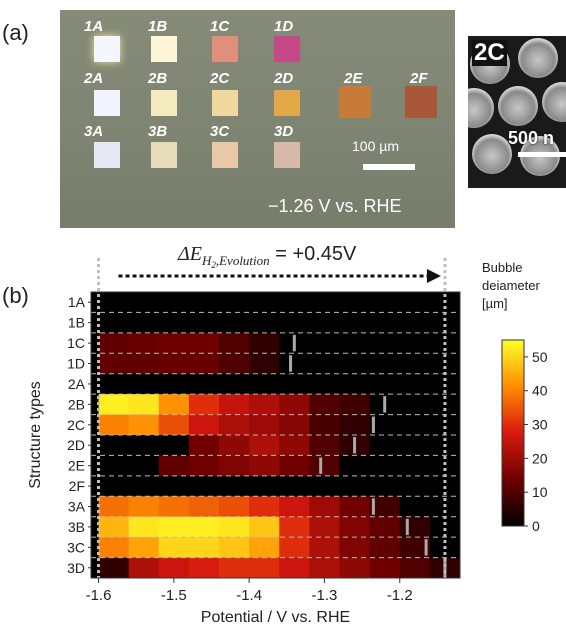 This screenshot has width=566, height=628. Describe the element at coordinates (536, 526) in the screenshot. I see `colorbar-tick-label: 0` at that location.